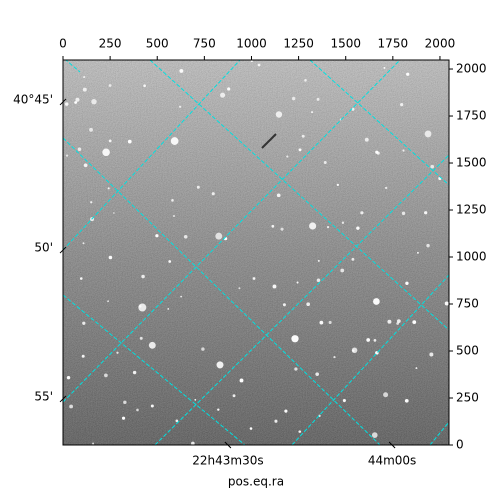 The image size is (500, 500). What do you see at coordinates (467, 304) in the screenshot?
I see `y-tick-label: 750` at bounding box center [467, 304].